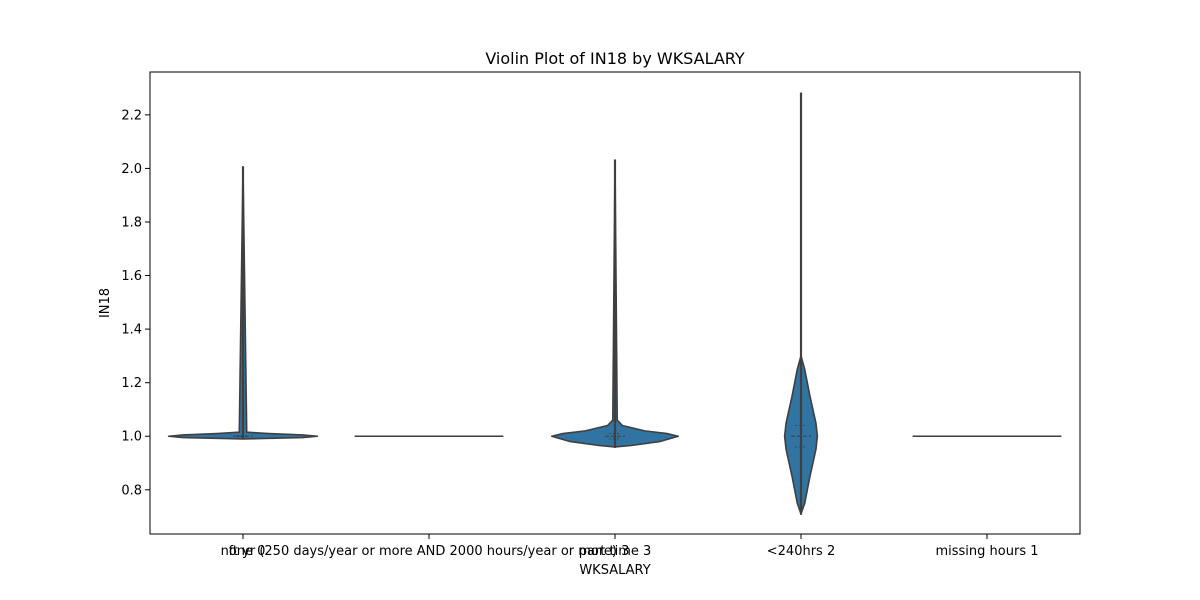 The image size is (1200, 600). What do you see at coordinates (614, 570) in the screenshot?
I see `x-axis-label: WKSALARY` at bounding box center [614, 570].